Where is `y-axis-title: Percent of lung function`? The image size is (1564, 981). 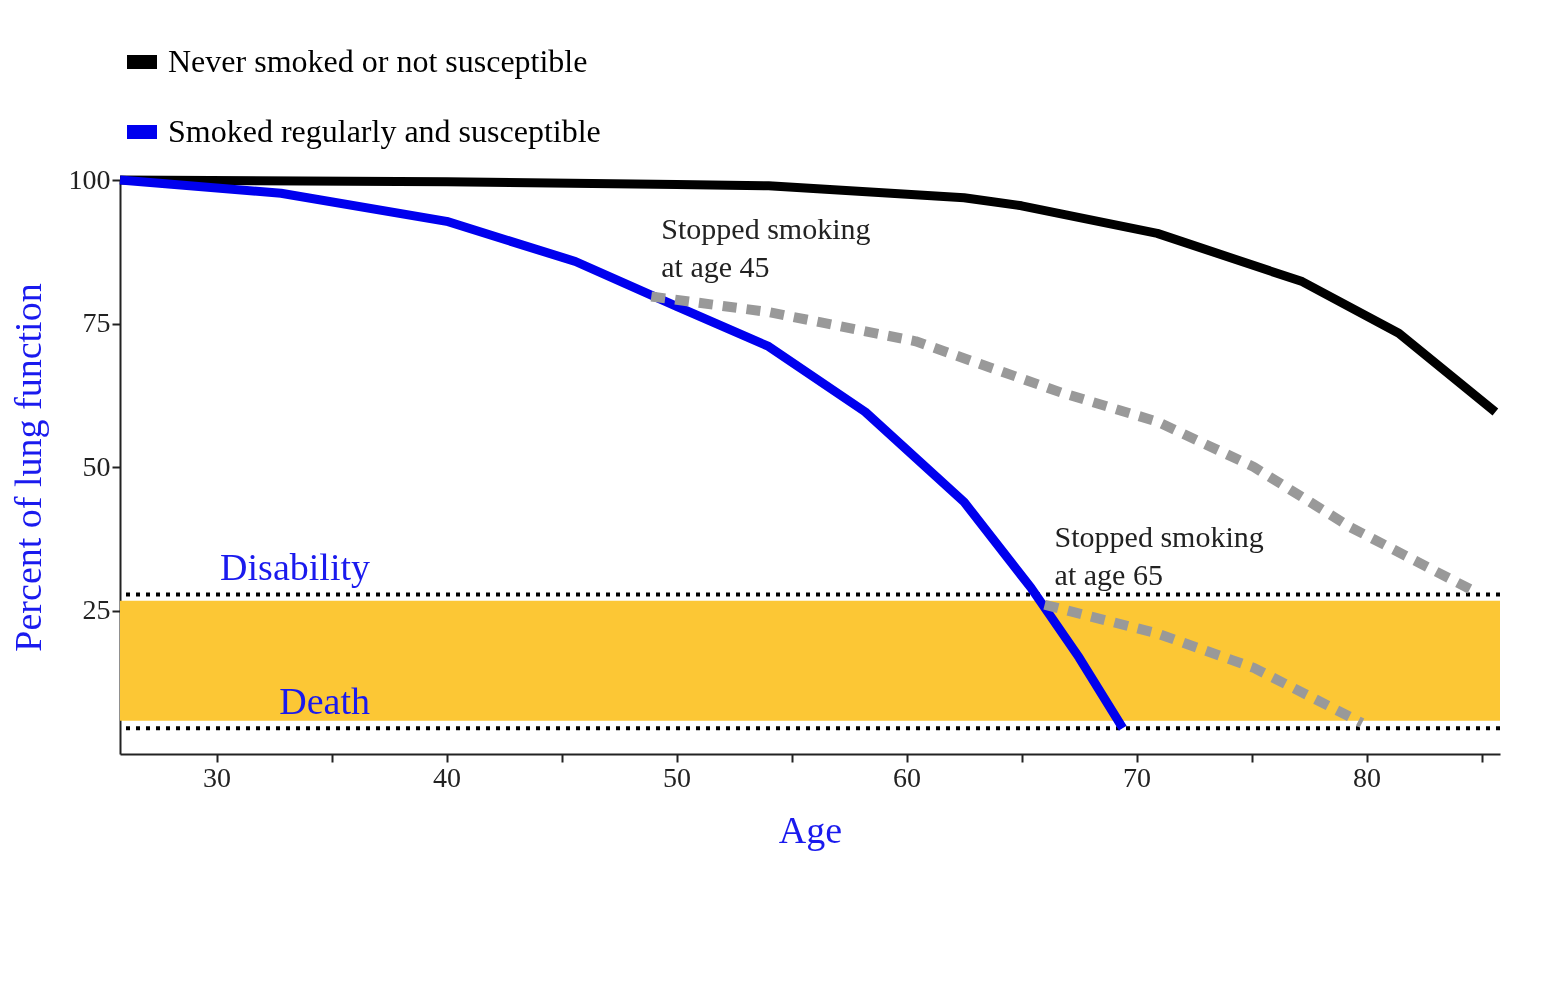 y-axis-title: Percent of lung function is located at coordinates (27, 467).